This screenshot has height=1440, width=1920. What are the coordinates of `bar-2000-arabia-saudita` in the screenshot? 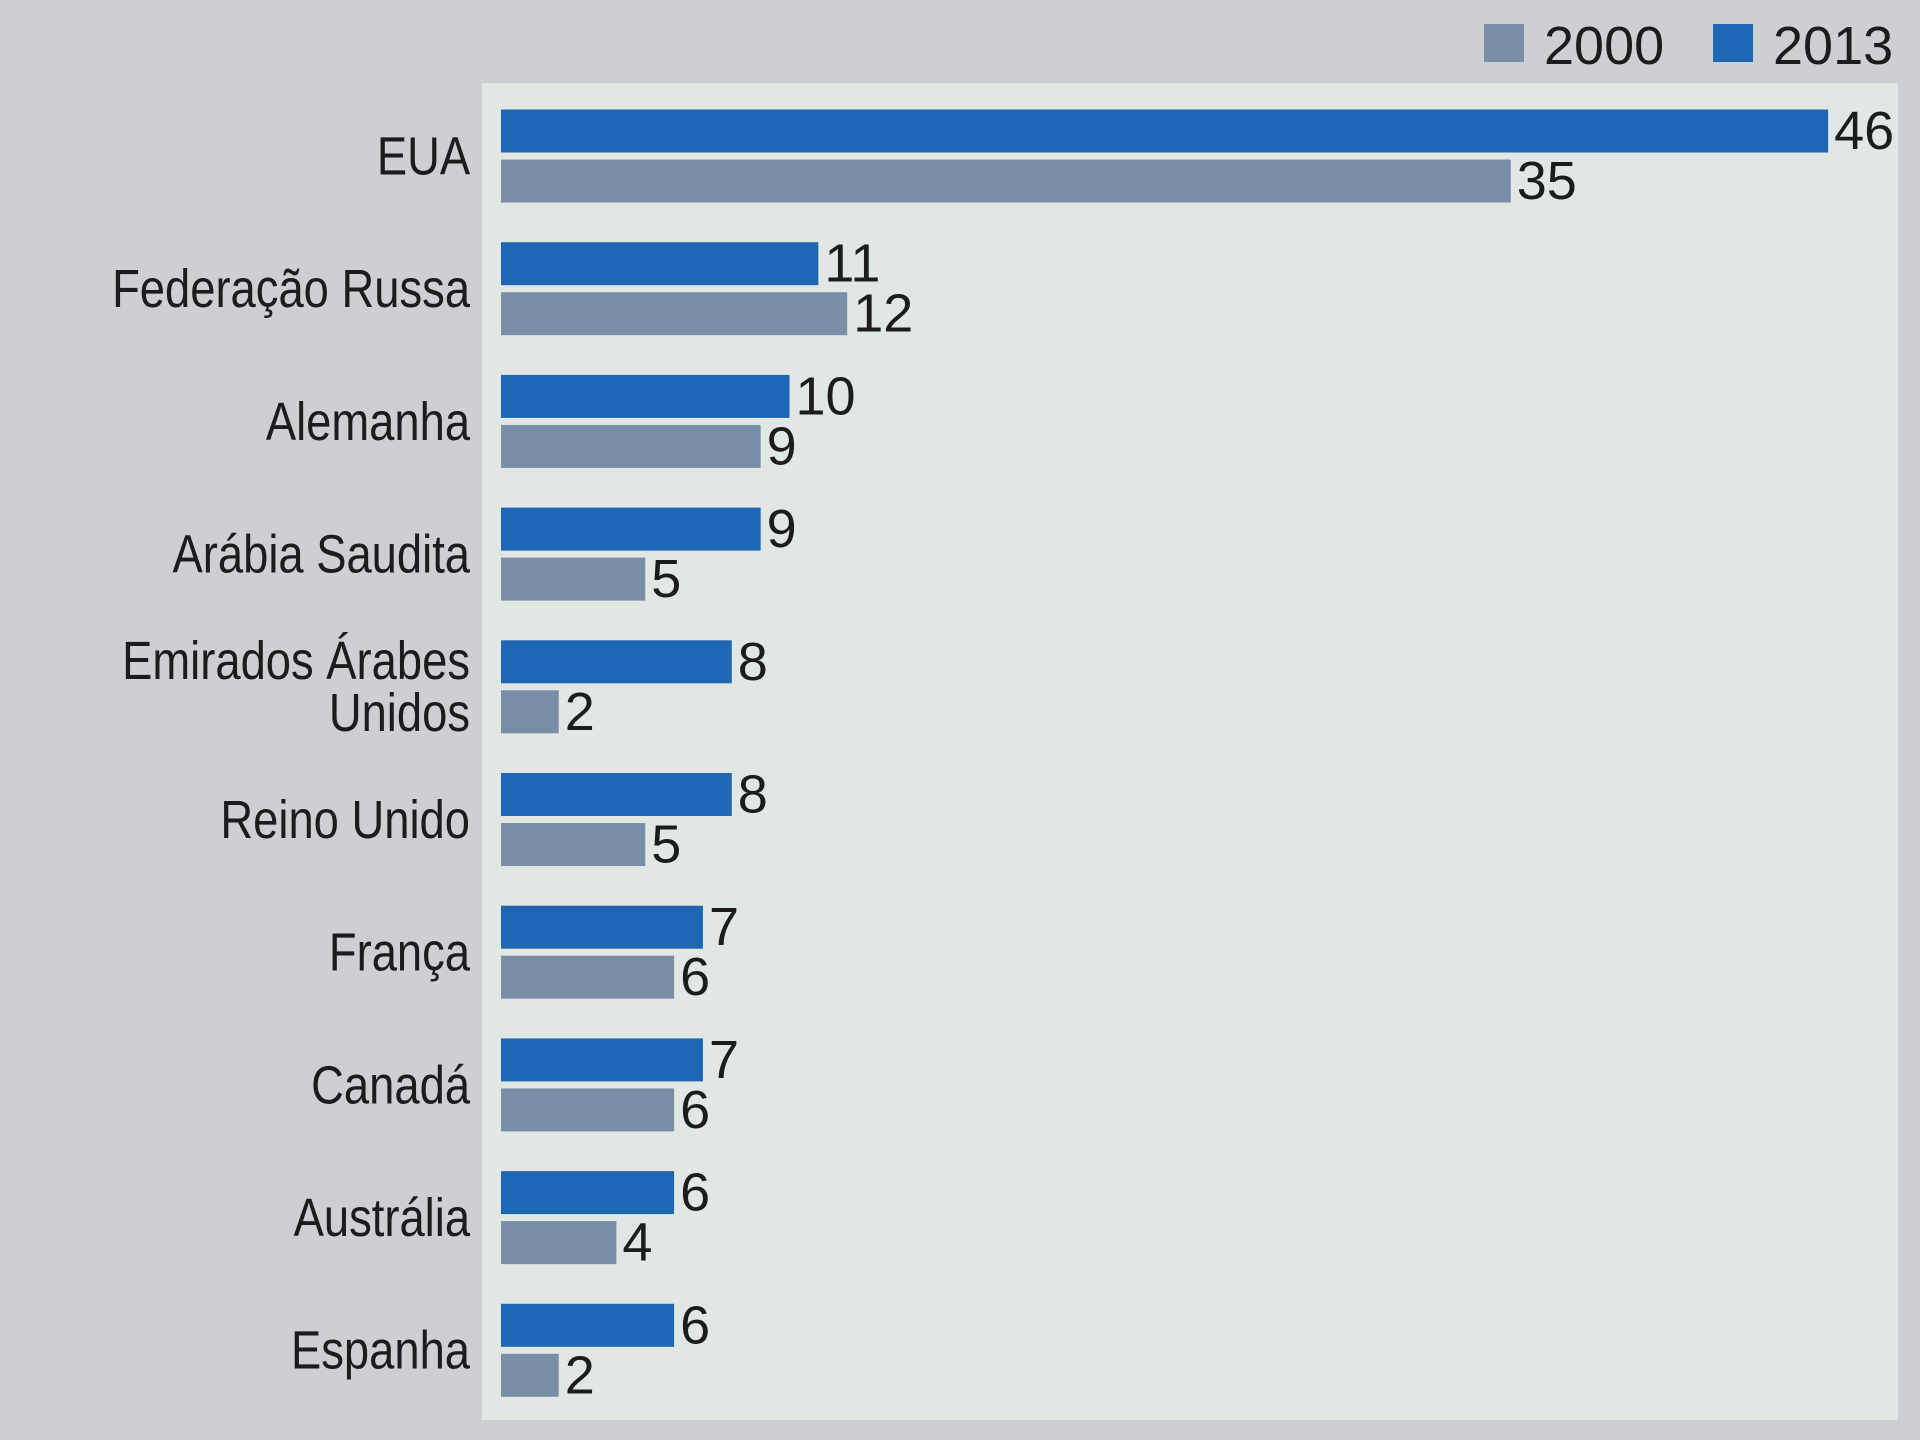 It's located at (573, 579).